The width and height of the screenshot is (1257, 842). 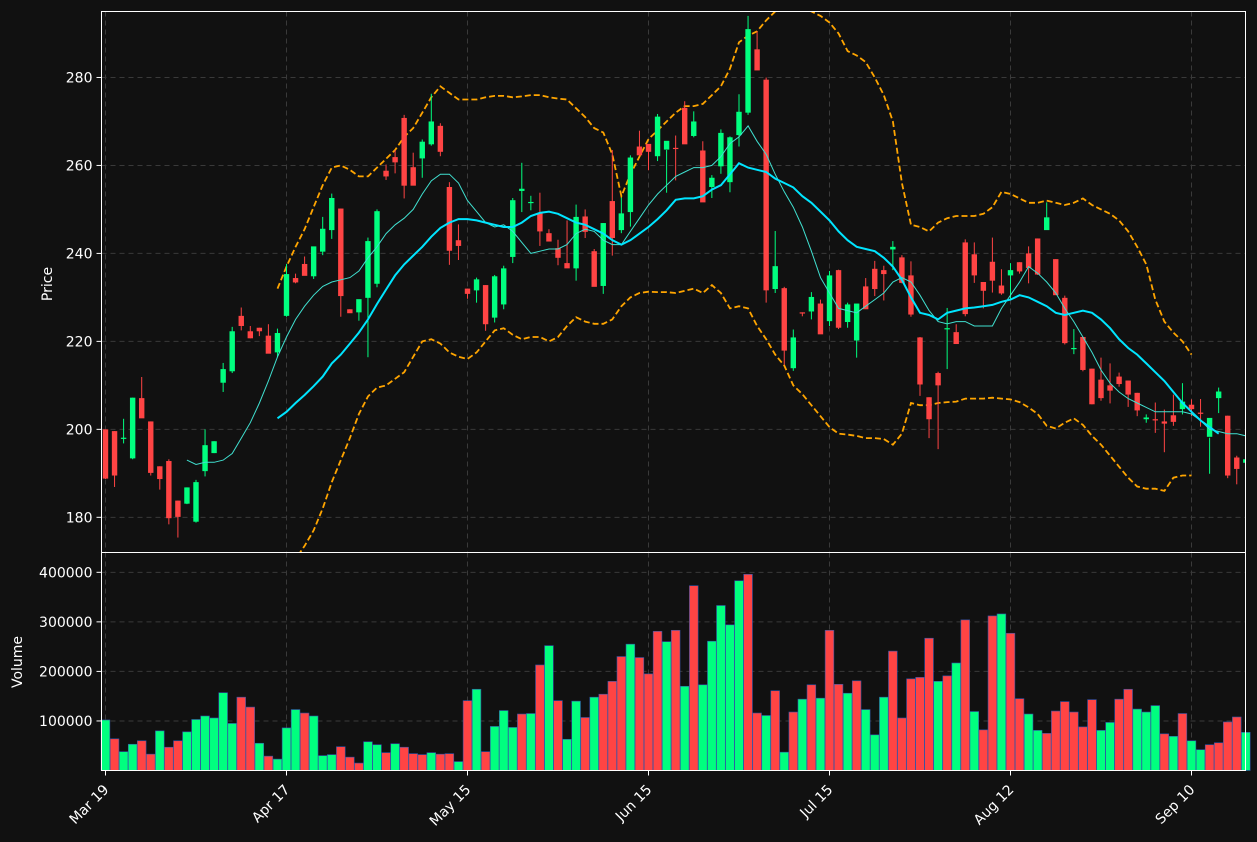 I want to click on price-tick-label: 260, so click(x=79, y=166).